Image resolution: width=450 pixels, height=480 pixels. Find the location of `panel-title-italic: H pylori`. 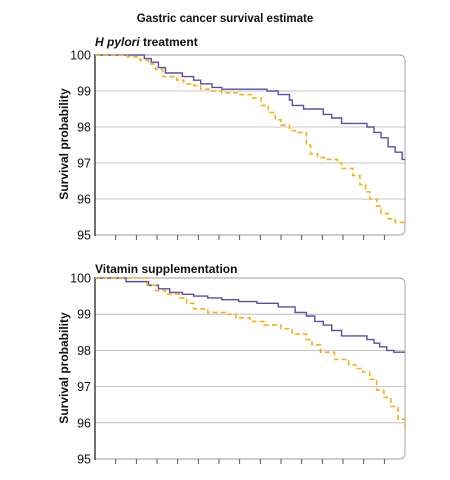

panel-title-italic: H pylori is located at coordinates (117, 42).